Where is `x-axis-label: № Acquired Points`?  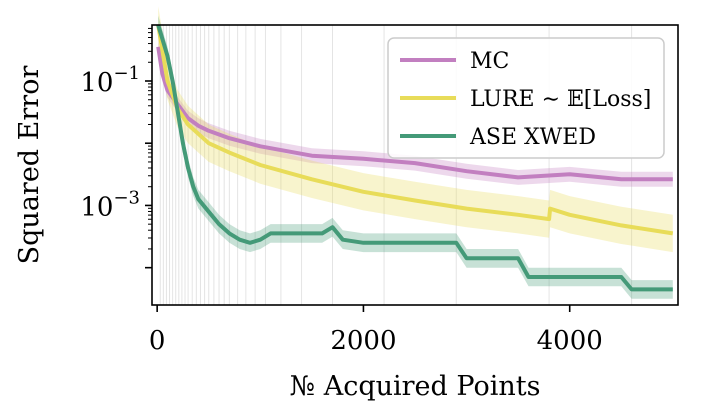
x-axis-label: № Acquired Points is located at coordinates (415, 386).